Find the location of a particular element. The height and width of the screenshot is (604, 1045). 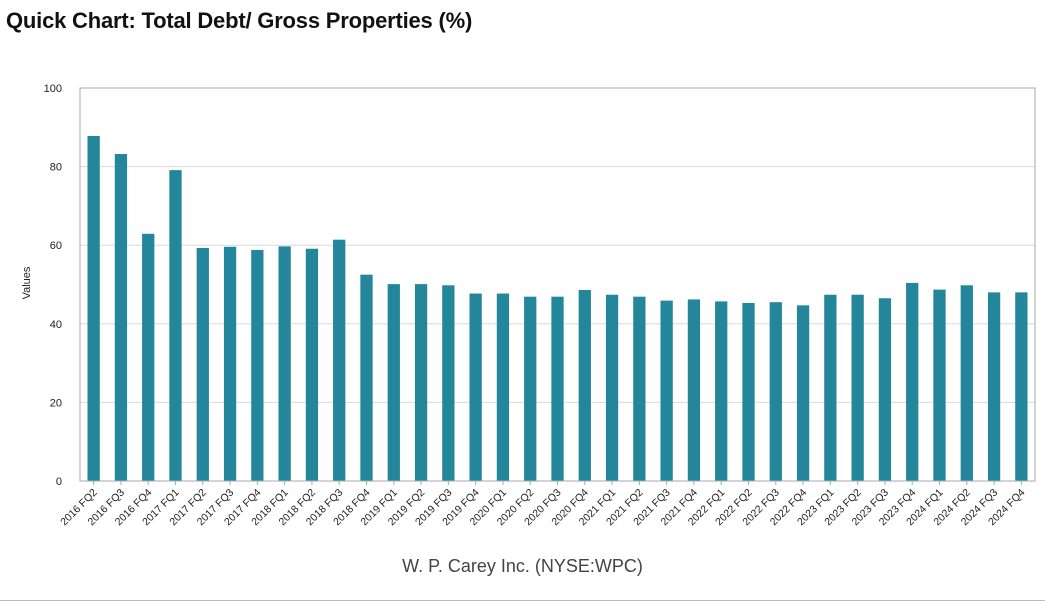

y-axis-title: Values is located at coordinates (27, 282).